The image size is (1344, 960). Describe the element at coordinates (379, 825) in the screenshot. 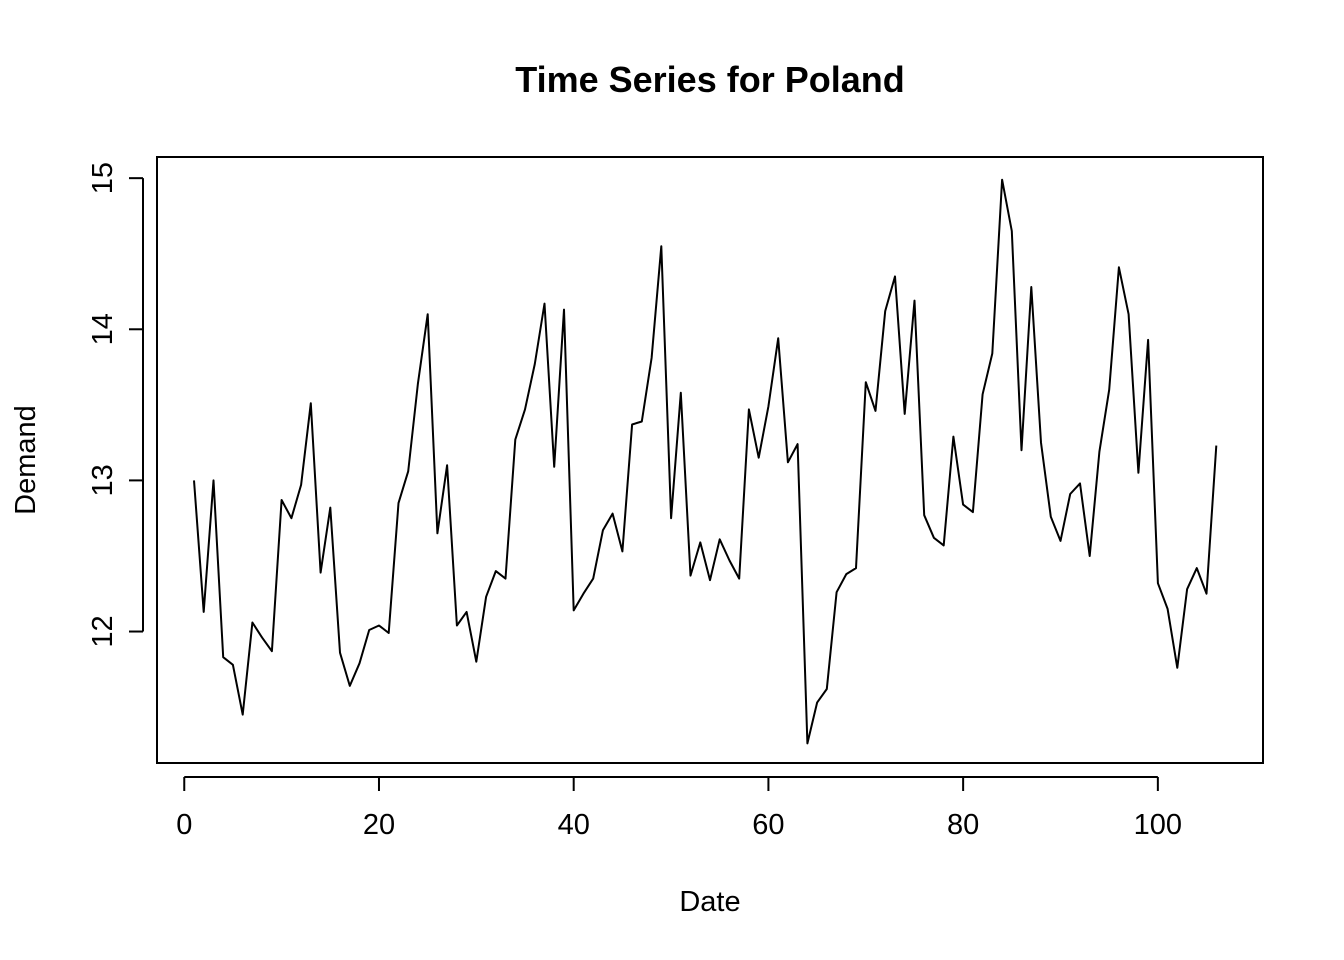

I see `x-tick-label: 20` at that location.